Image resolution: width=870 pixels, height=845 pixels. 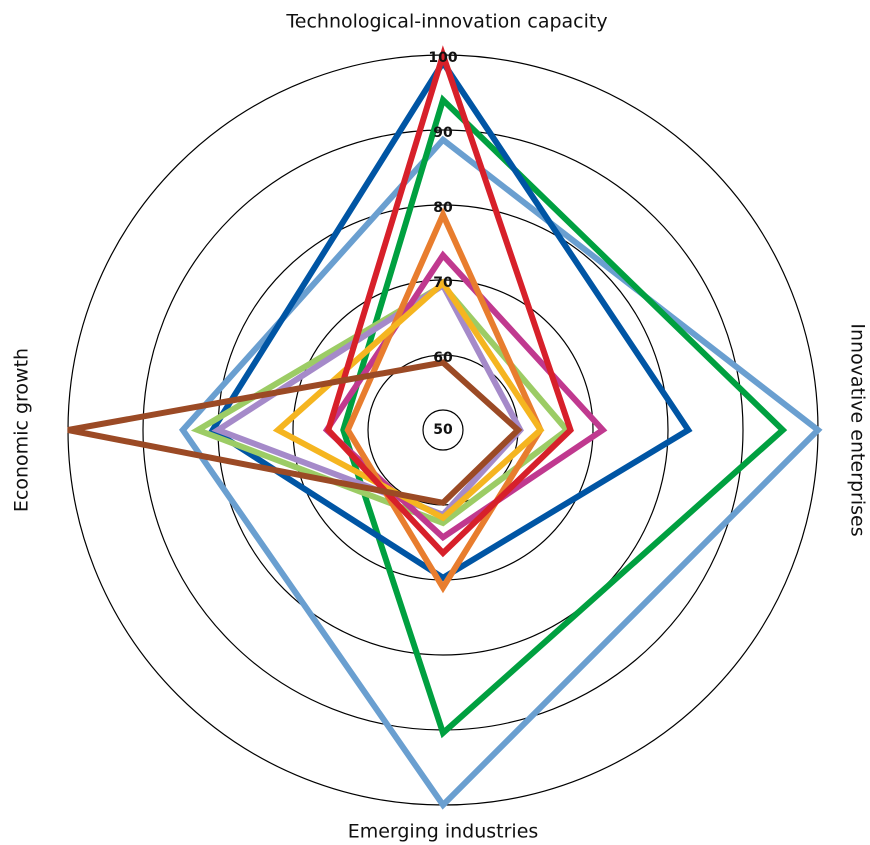 What do you see at coordinates (858, 429) in the screenshot?
I see `axis-label: Innovative enterprises` at bounding box center [858, 429].